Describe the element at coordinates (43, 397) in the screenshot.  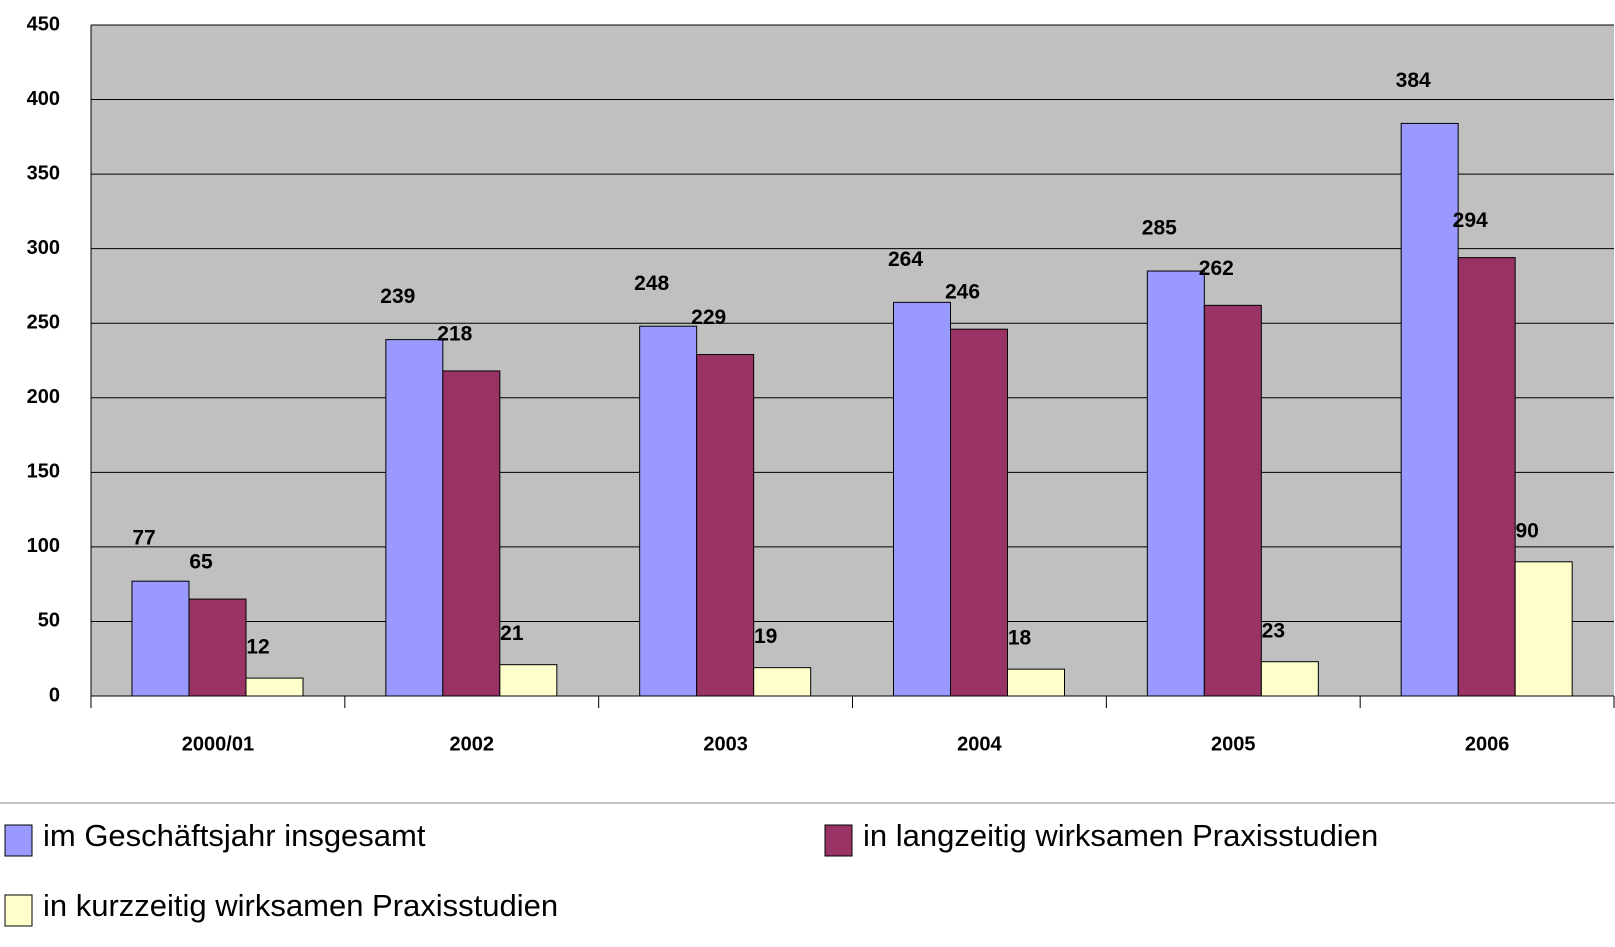
I see `y-tick-label: 200` at that location.